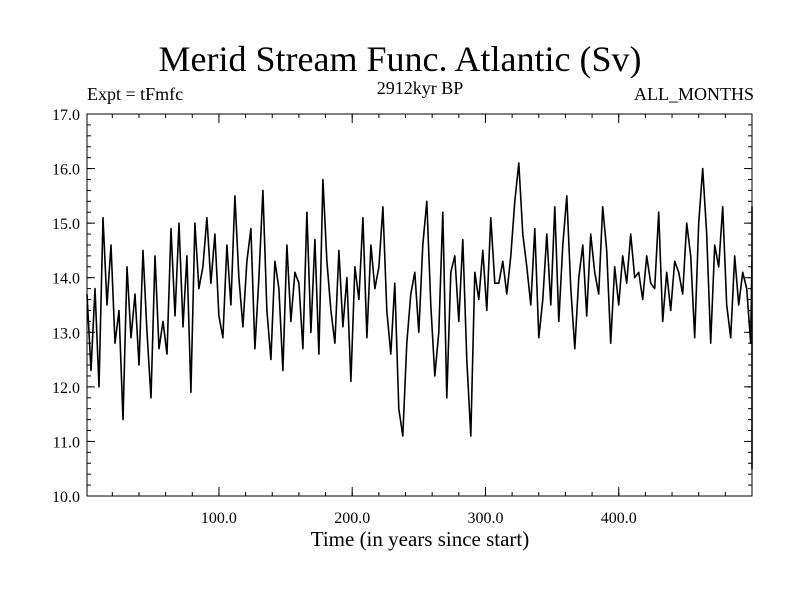  Describe the element at coordinates (66, 388) in the screenshot. I see `y-tick-label: 12.0` at that location.